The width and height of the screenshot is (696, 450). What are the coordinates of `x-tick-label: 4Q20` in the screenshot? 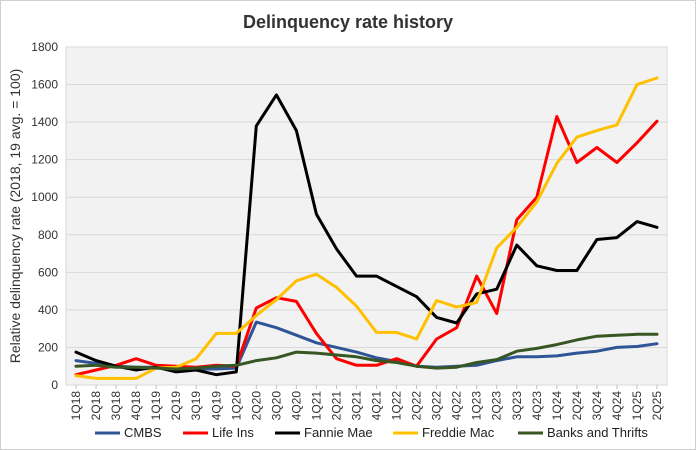 It's located at (296, 406).